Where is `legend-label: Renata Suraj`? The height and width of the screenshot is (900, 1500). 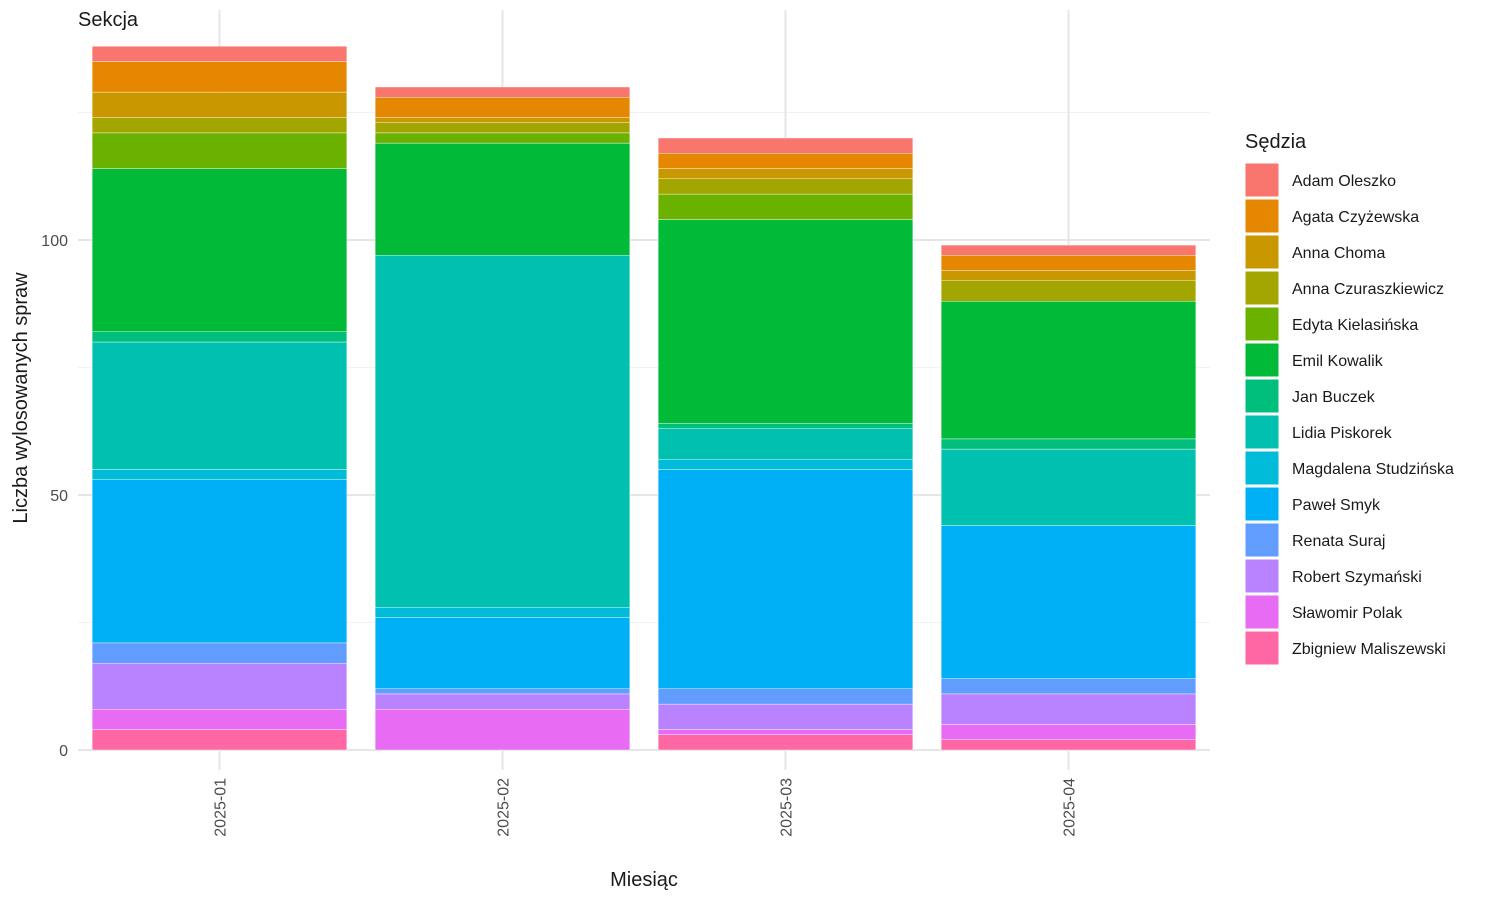
legend-label: Renata Suraj is located at coordinates (1338, 541).